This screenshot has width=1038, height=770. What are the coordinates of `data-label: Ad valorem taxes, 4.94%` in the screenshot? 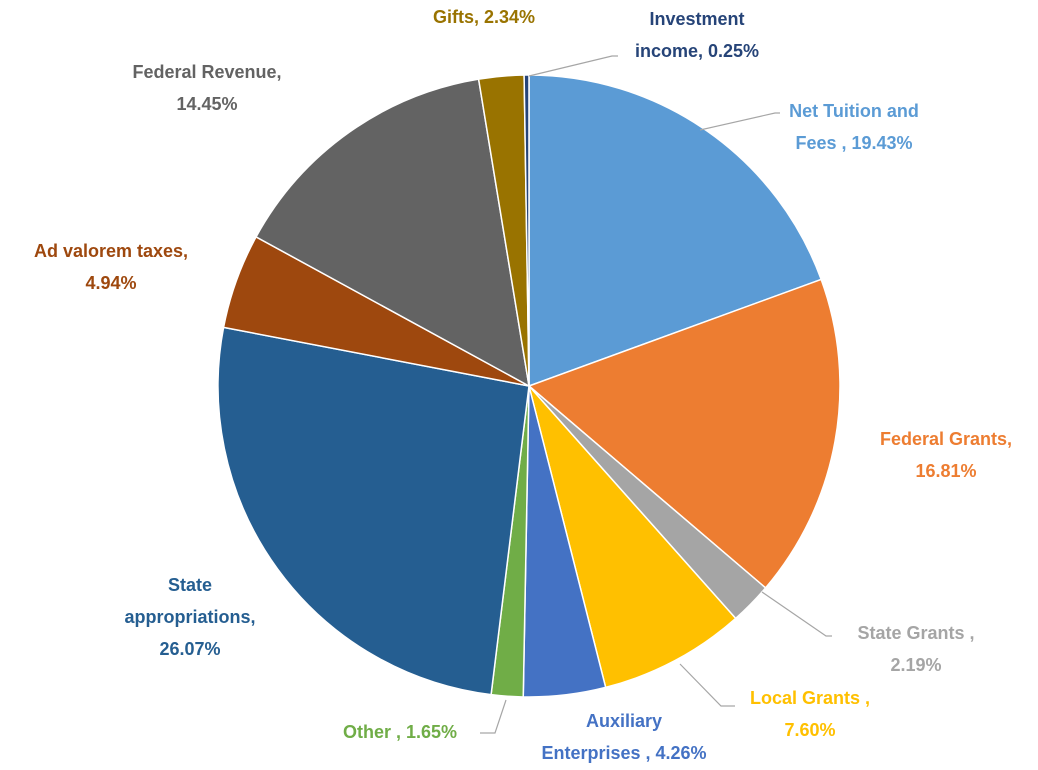 It's located at (111, 267).